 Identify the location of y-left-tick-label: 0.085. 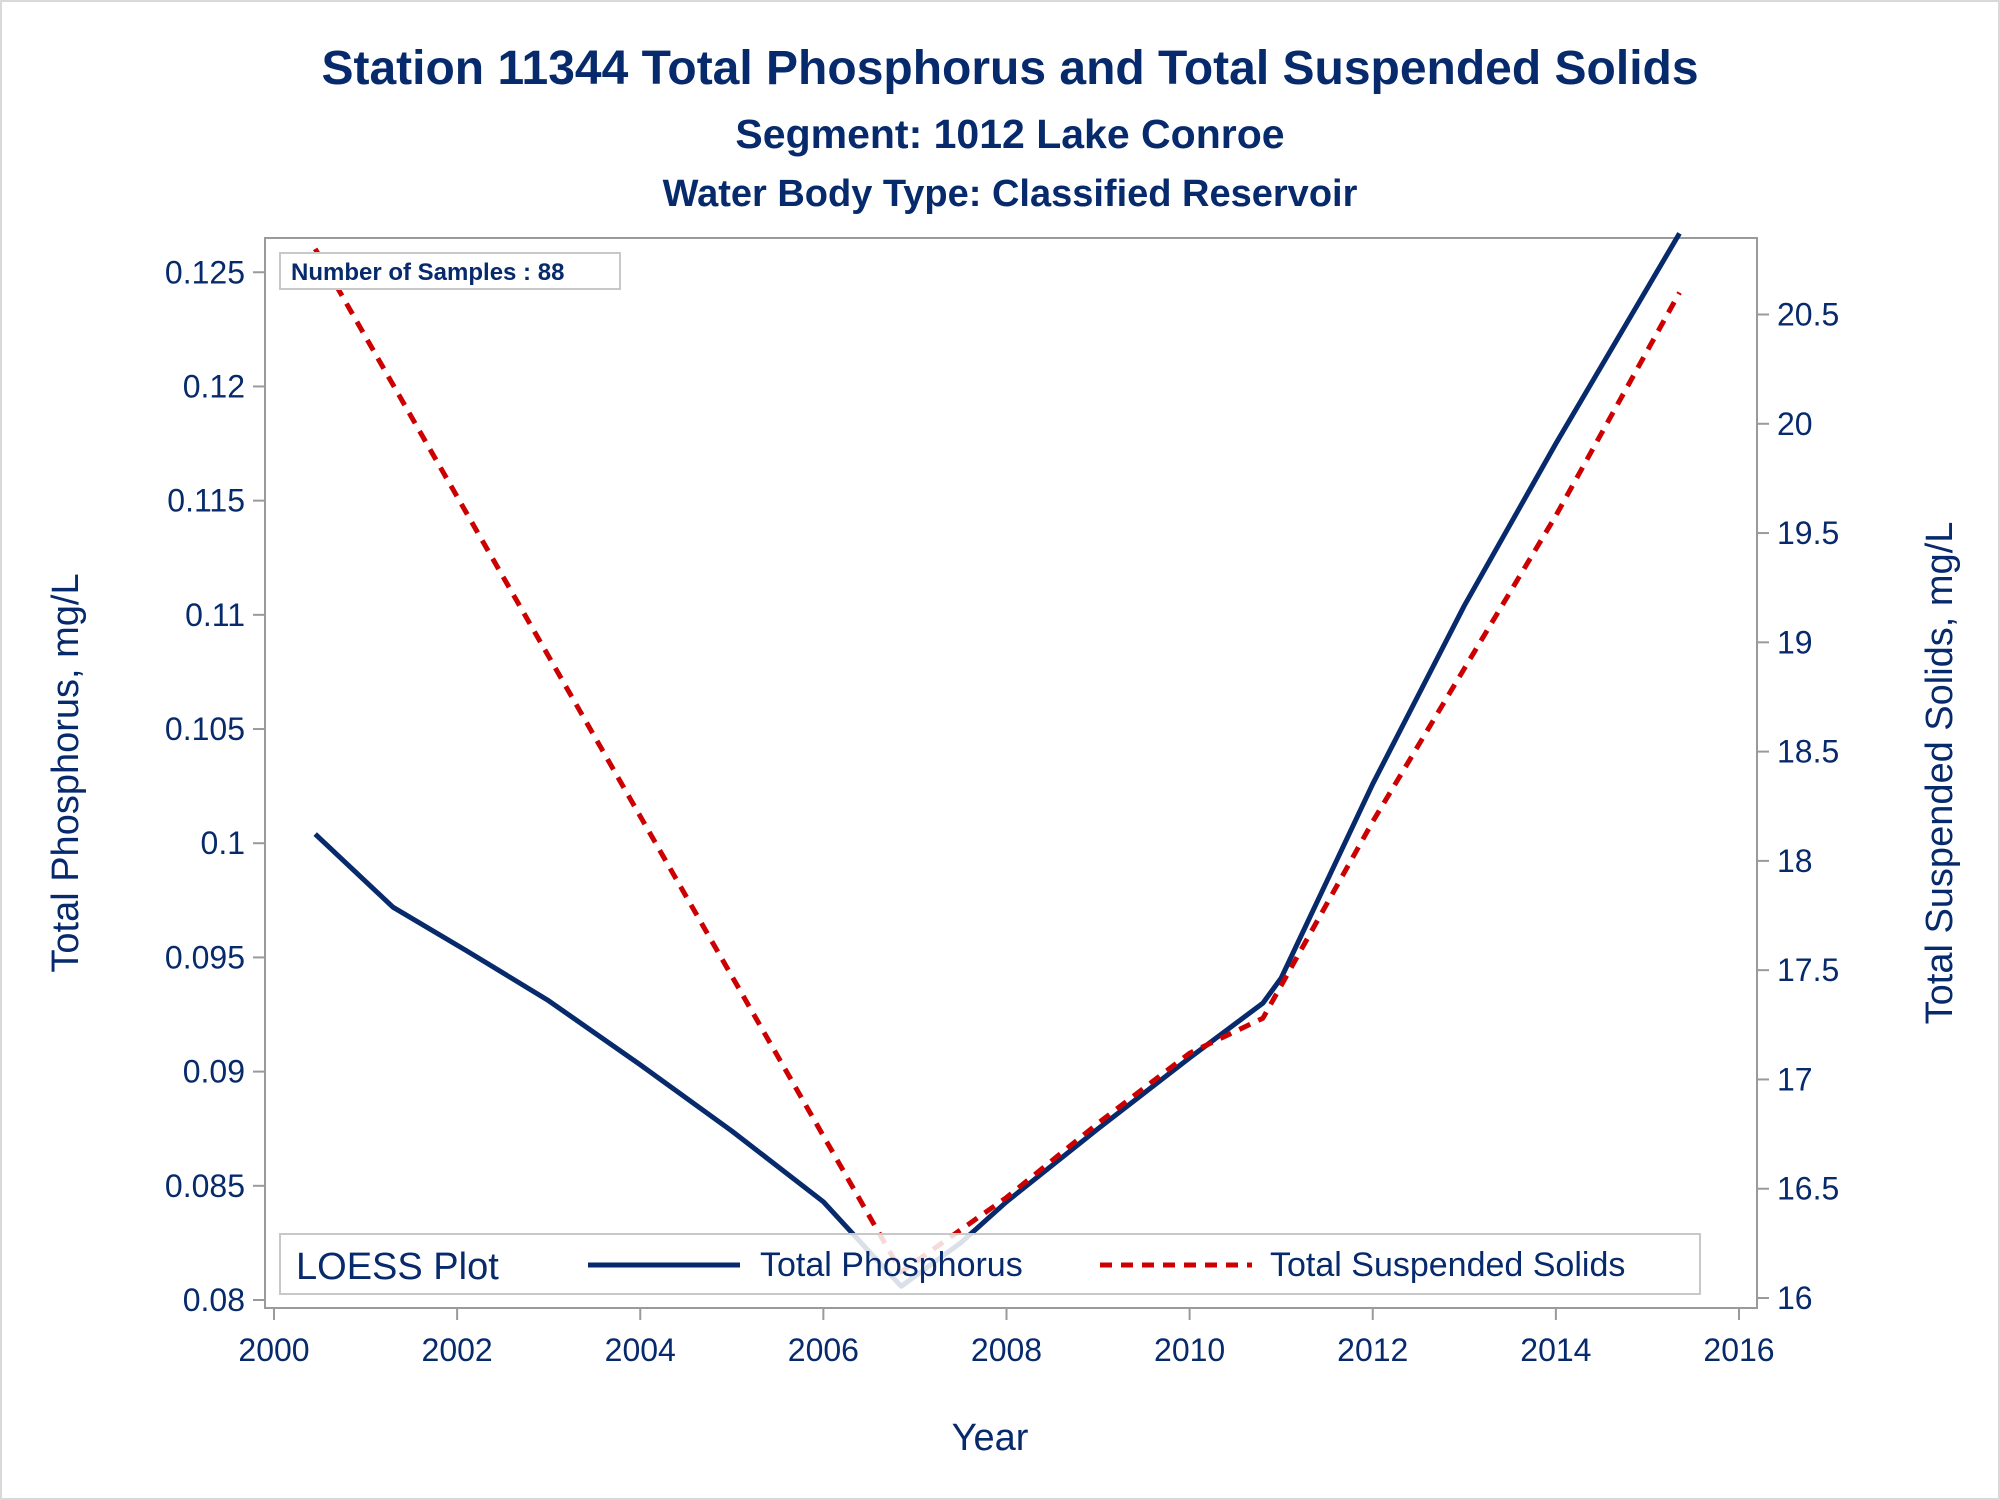
(205, 1186).